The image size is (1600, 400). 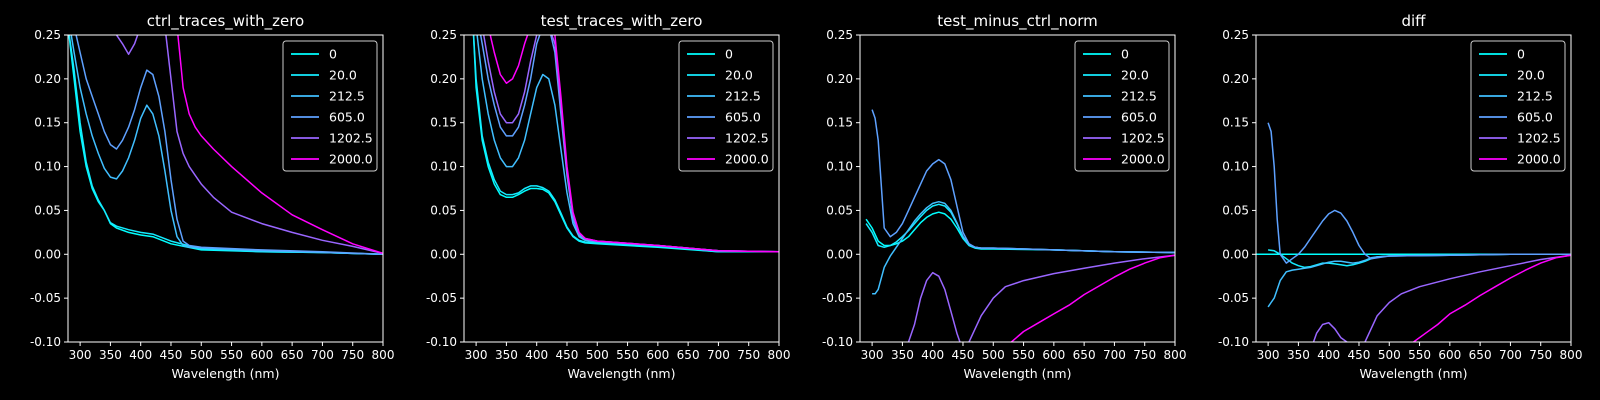 What do you see at coordinates (1017, 21) in the screenshot?
I see `chart-title: test_minus_ctrl_norm` at bounding box center [1017, 21].